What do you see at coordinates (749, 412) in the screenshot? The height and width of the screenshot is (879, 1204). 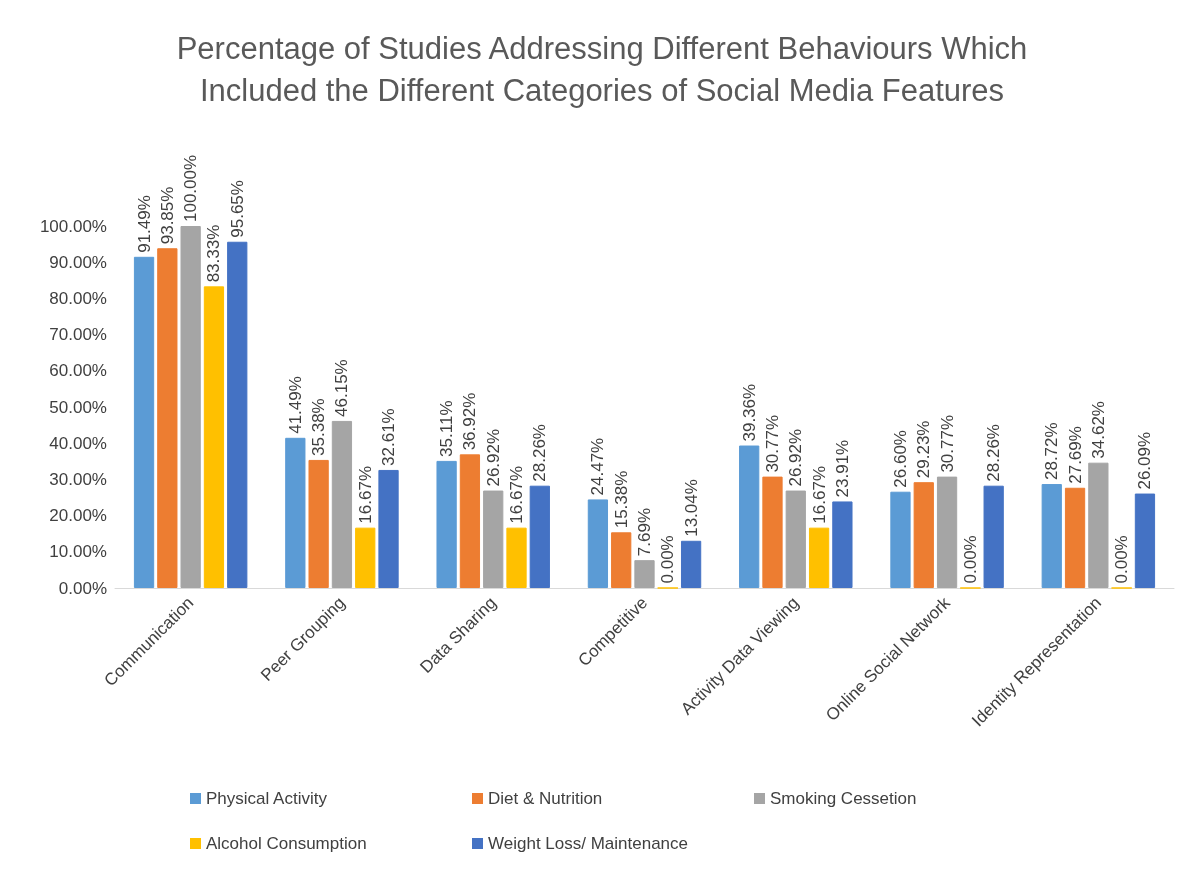 I see `data-label: 39.36%` at bounding box center [749, 412].